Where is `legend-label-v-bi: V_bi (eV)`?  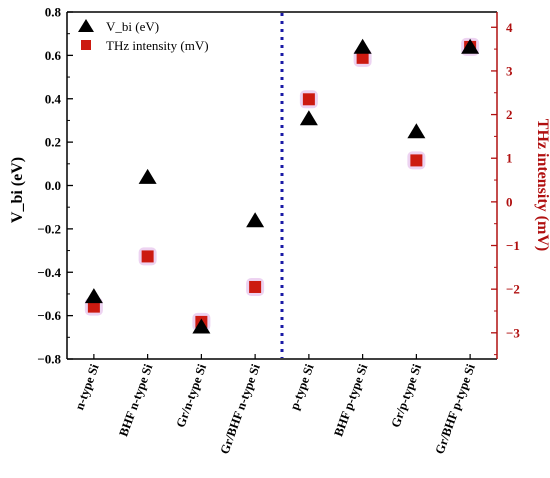 legend-label-v-bi: V_bi (eV) is located at coordinates (132, 26).